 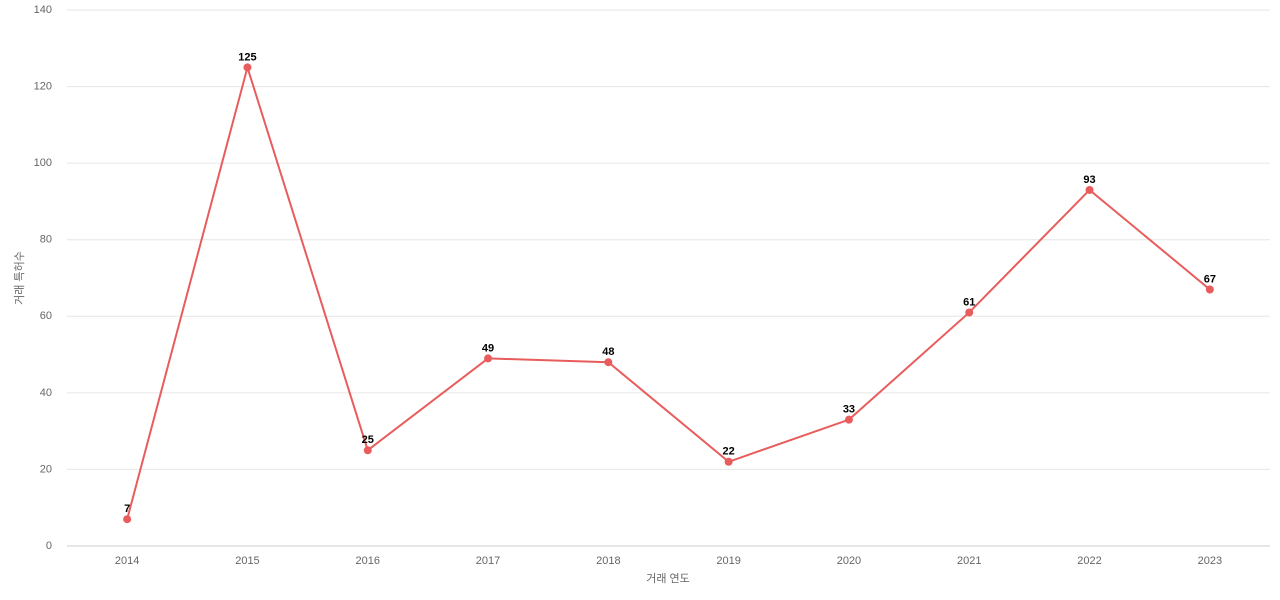 I want to click on data-label: 61, so click(x=969, y=302).